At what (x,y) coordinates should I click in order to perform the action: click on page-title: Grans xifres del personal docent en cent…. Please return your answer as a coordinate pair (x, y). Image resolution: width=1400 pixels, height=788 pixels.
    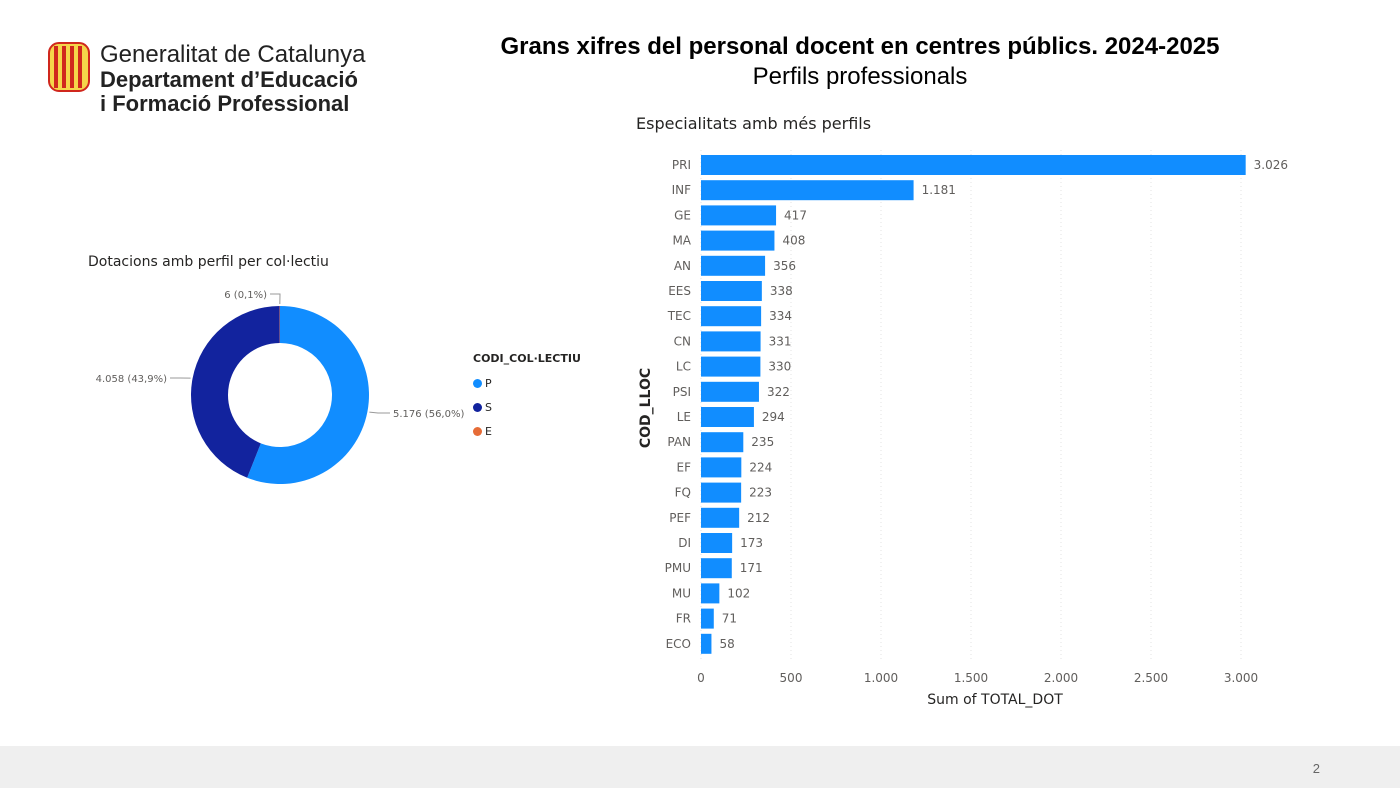
    Looking at the image, I should click on (860, 46).